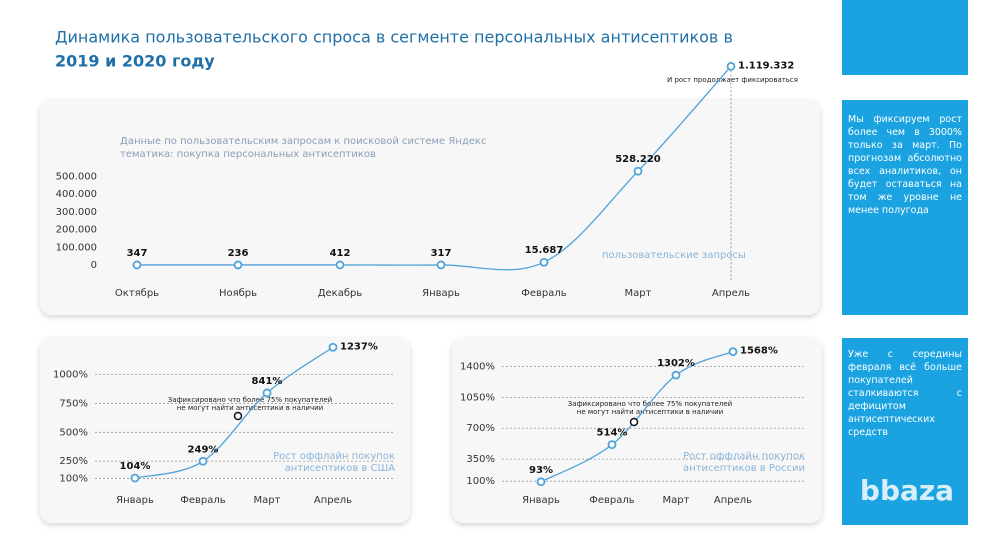  Describe the element at coordinates (441, 253) in the screenshot. I see `value-label: 317` at that location.